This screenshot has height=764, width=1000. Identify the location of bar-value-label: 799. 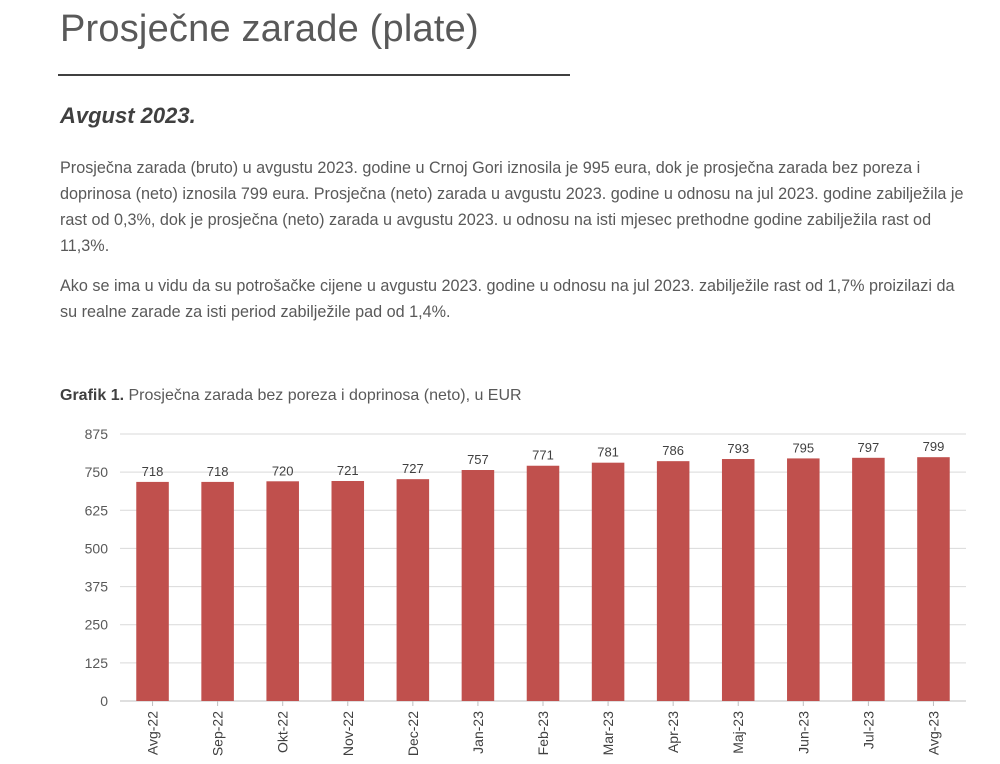
(934, 446).